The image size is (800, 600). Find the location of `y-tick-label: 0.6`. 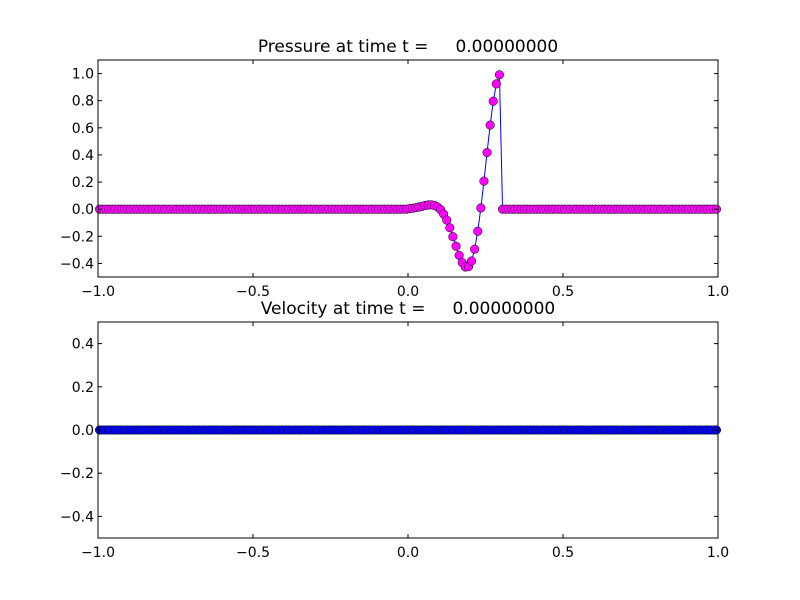

y-tick-label: 0.6 is located at coordinates (83, 129).